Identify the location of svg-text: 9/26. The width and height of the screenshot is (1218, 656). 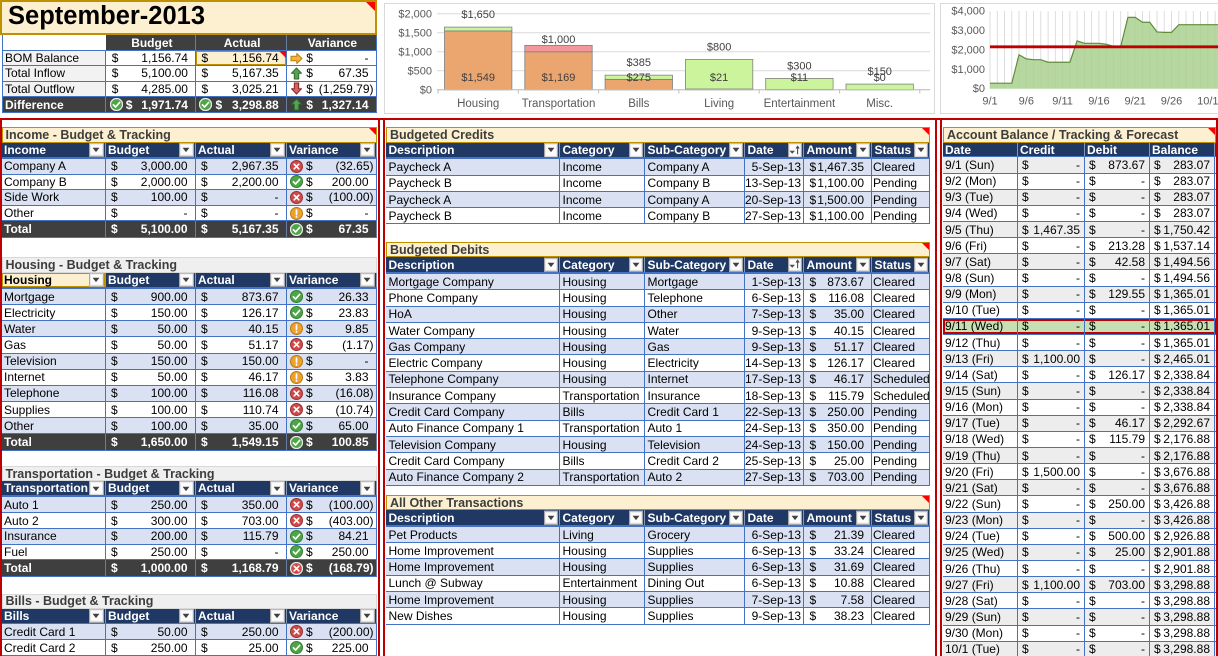
(1171, 102).